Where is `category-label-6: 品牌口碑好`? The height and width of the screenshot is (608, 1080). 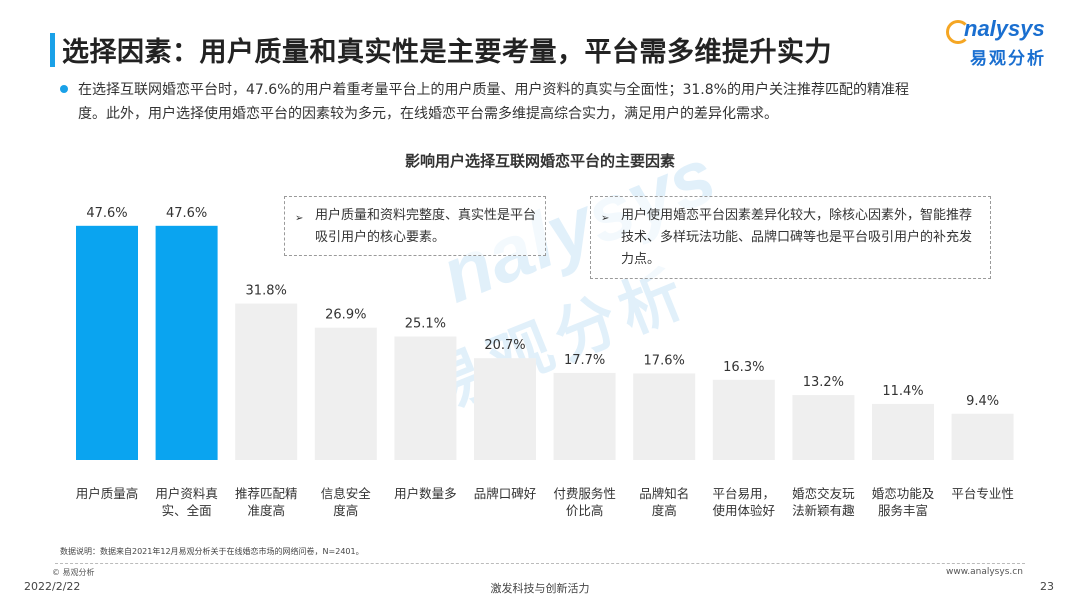 category-label-6: 品牌口碑好 is located at coordinates (505, 493).